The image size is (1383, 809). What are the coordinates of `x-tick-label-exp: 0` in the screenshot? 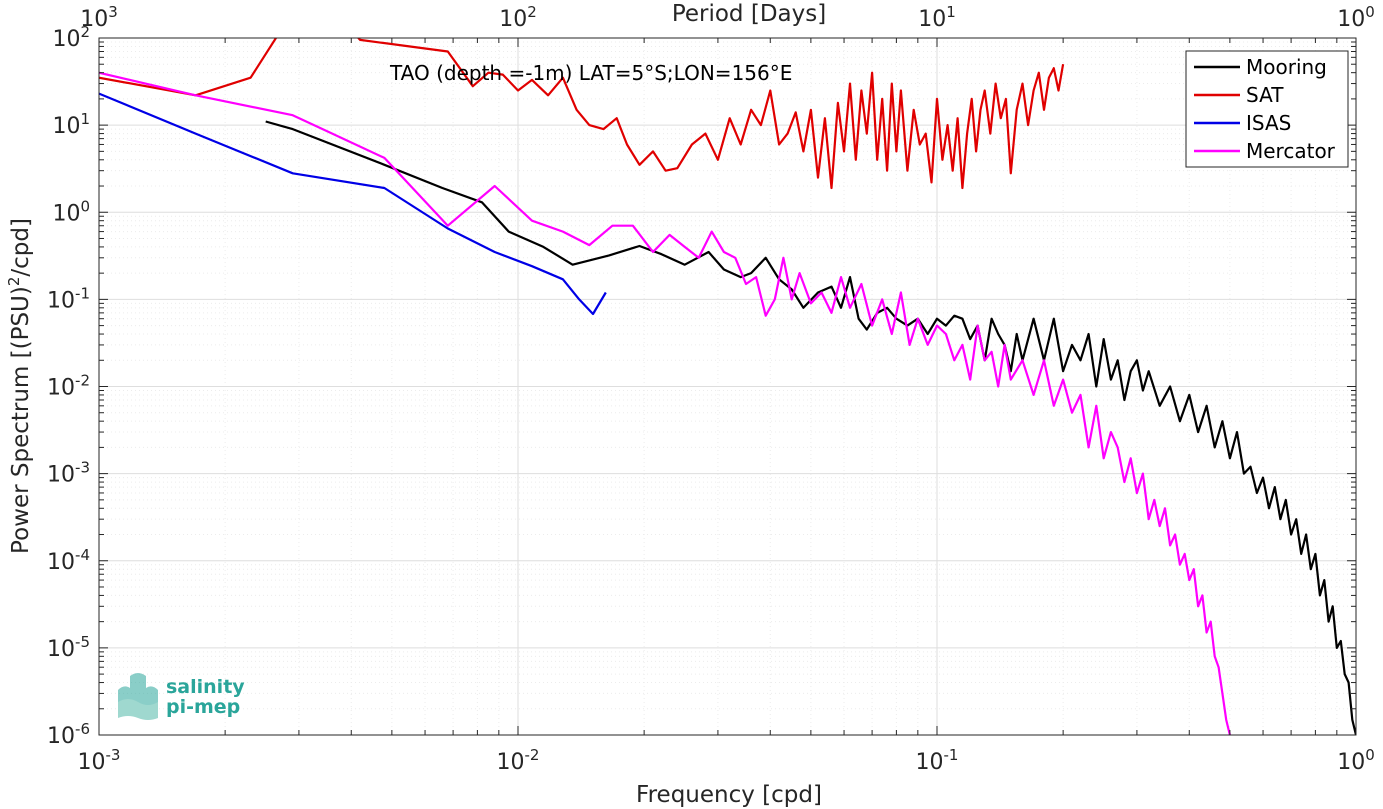 It's located at (1370, 755).